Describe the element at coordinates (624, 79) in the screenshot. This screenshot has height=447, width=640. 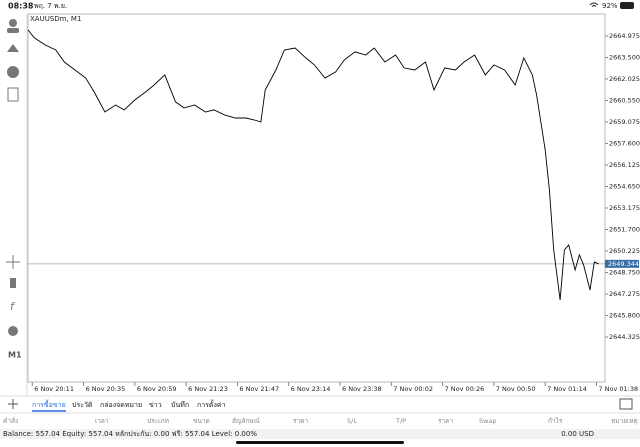
I see `y-tick-label: 2662.025` at that location.